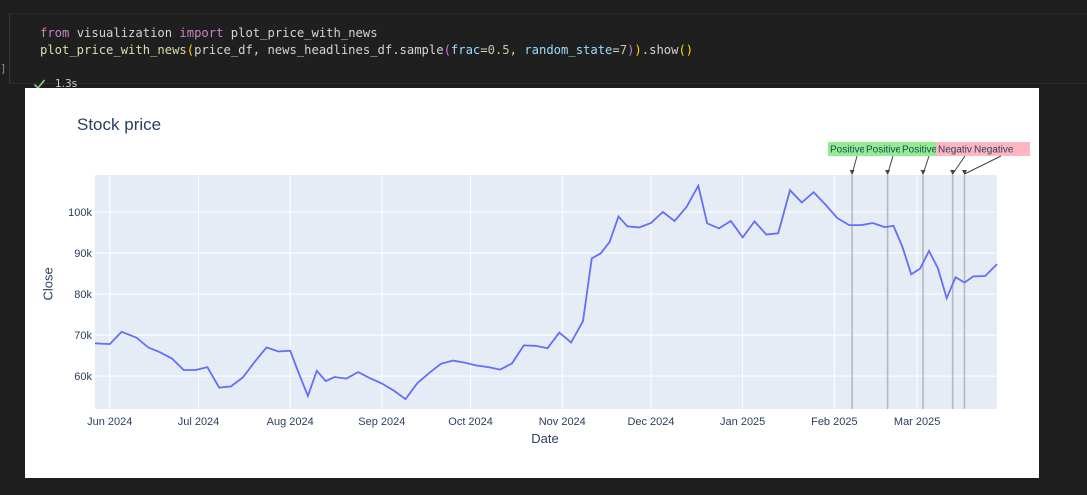 This screenshot has width=1087, height=495. What do you see at coordinates (447, 50) in the screenshot?
I see `paren-open-inner: (` at bounding box center [447, 50].